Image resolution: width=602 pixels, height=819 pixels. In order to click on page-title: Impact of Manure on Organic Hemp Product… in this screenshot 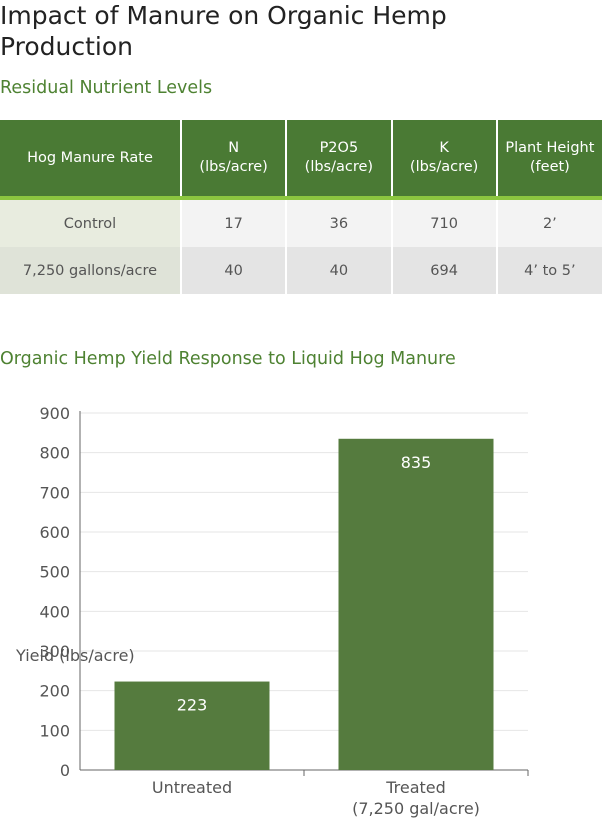, I will do `click(223, 31)`.